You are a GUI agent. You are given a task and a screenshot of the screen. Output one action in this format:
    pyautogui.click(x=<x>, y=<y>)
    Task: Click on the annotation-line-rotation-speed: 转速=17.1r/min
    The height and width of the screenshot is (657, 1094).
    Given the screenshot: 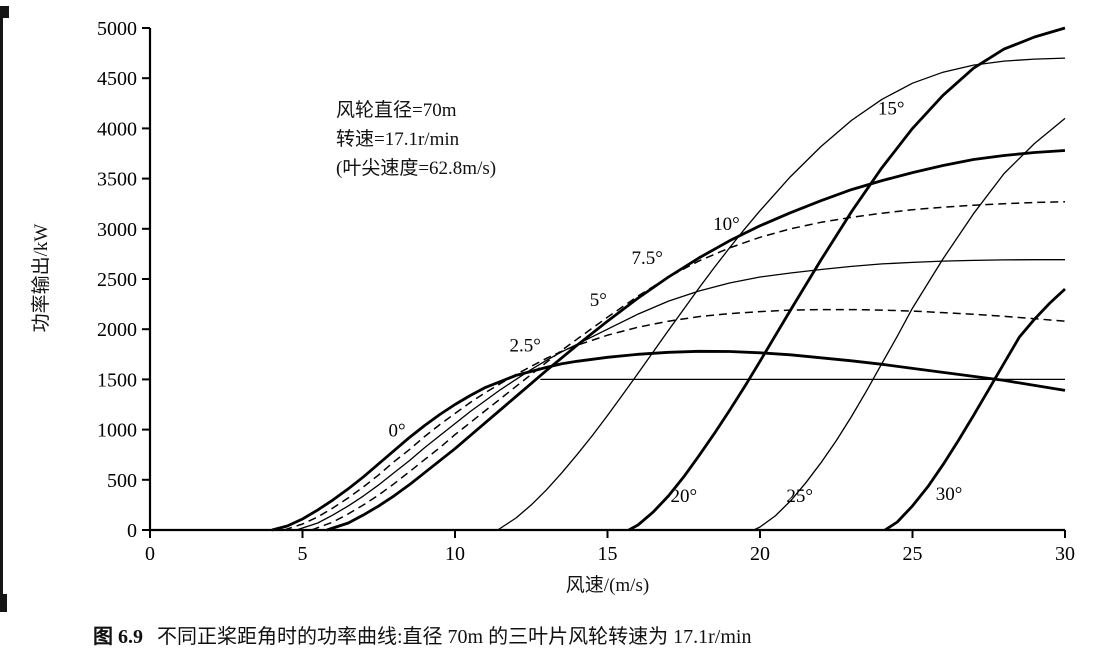 What is the action you would take?
    pyautogui.click(x=398, y=139)
    